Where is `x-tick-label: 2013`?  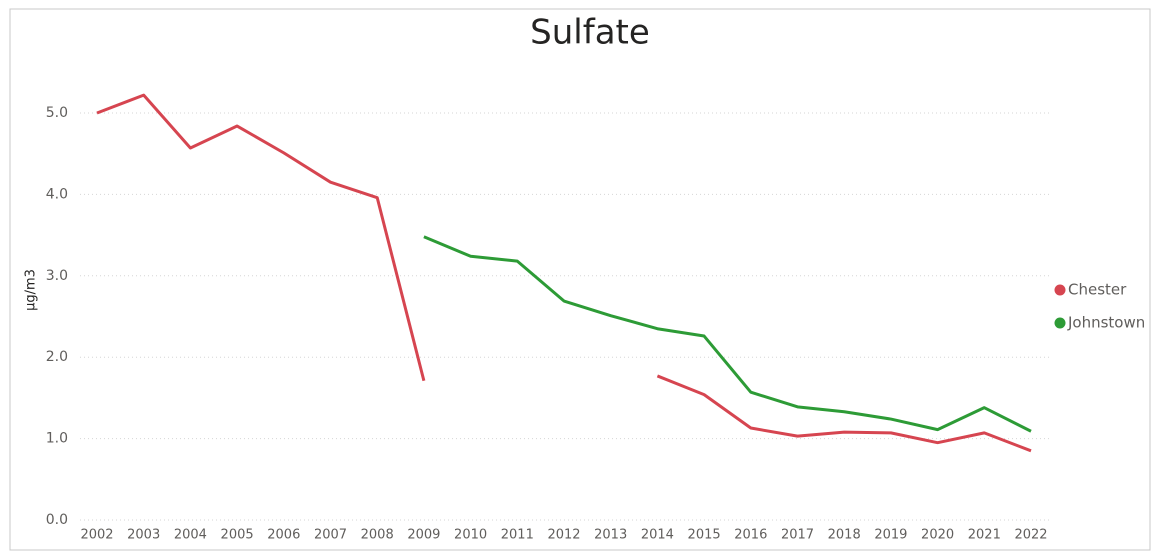
x-tick-label: 2013 is located at coordinates (610, 535).